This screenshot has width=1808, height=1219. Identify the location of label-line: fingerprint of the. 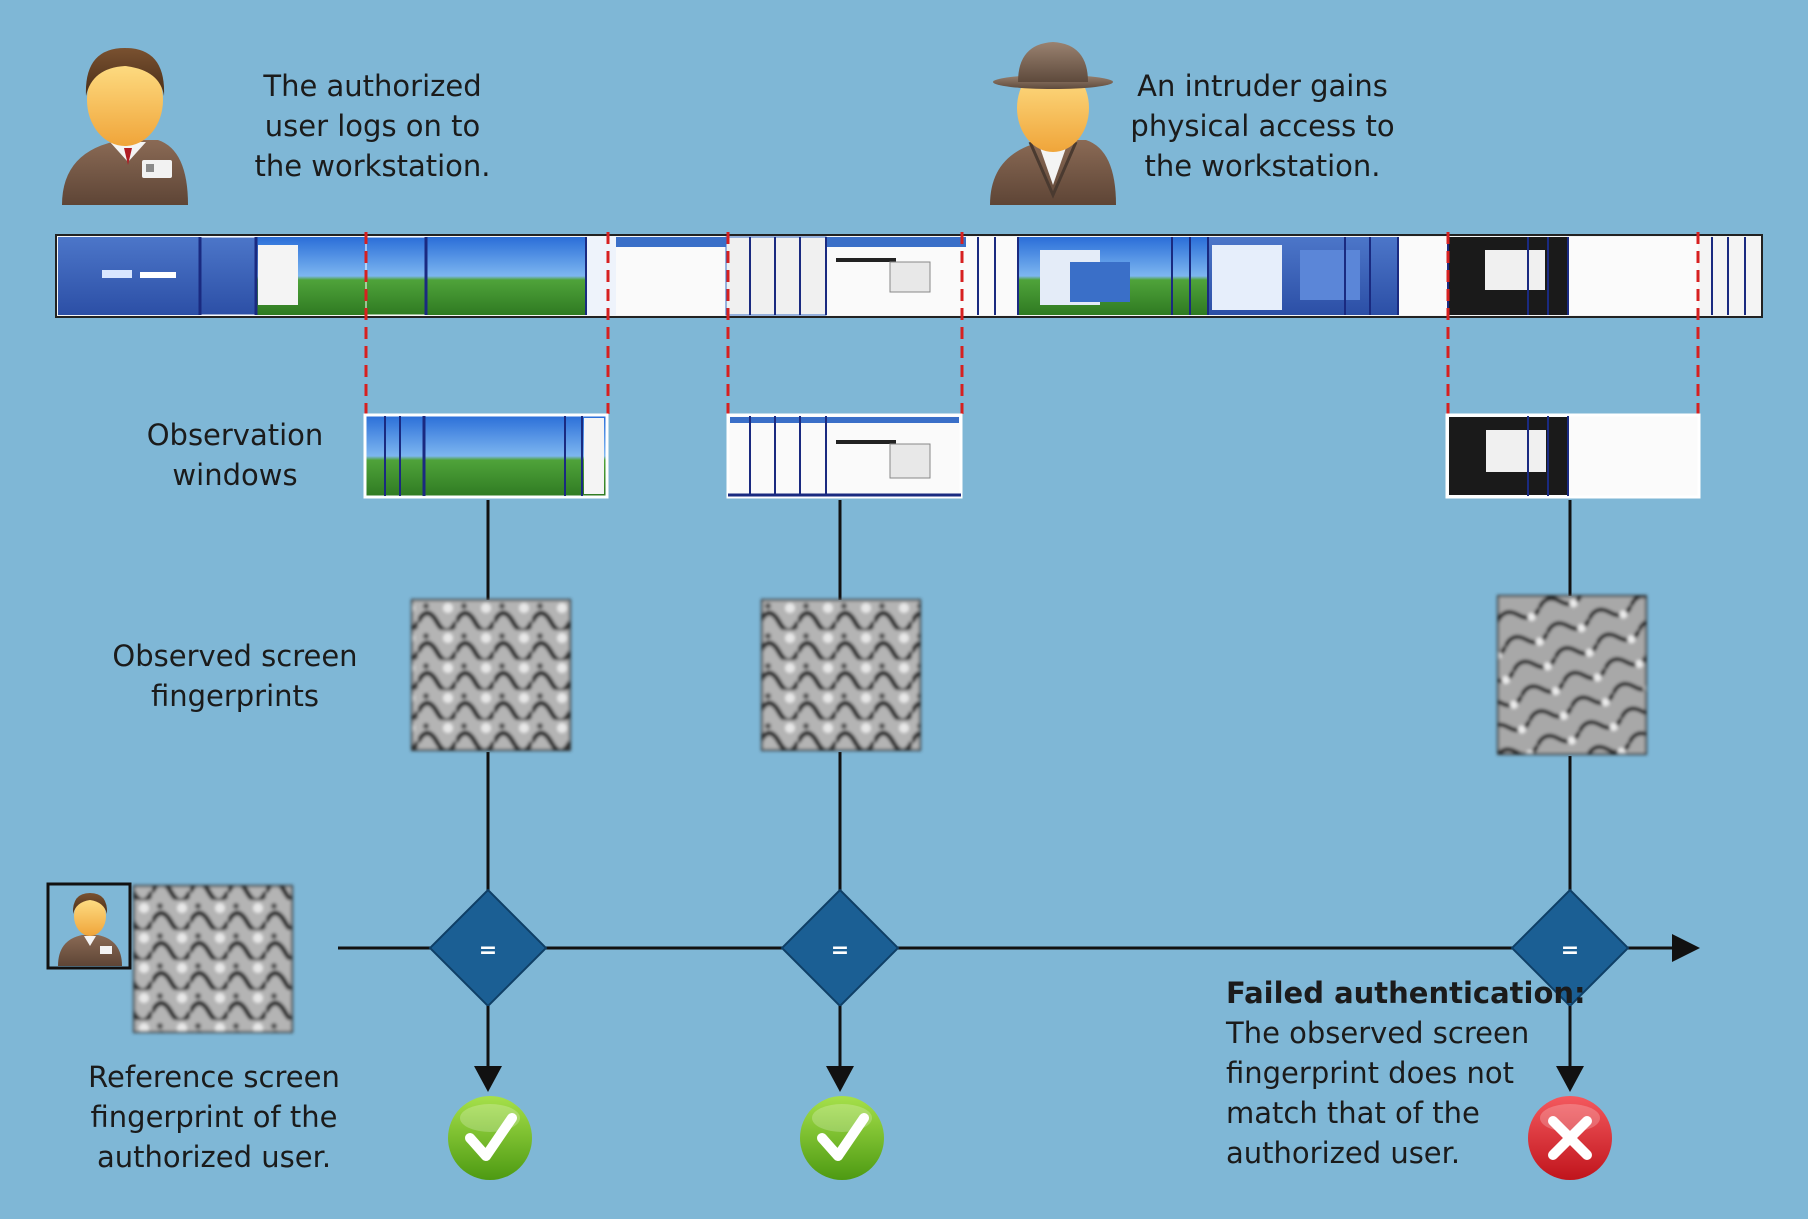
(214, 1117).